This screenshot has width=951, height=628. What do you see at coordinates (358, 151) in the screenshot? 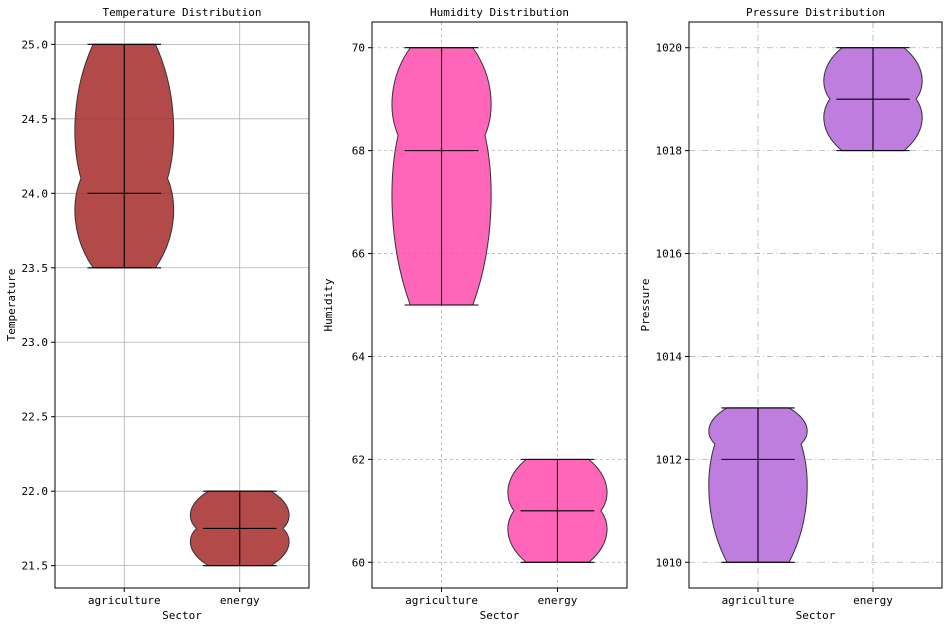
I see `y-tick-label: 68` at bounding box center [358, 151].